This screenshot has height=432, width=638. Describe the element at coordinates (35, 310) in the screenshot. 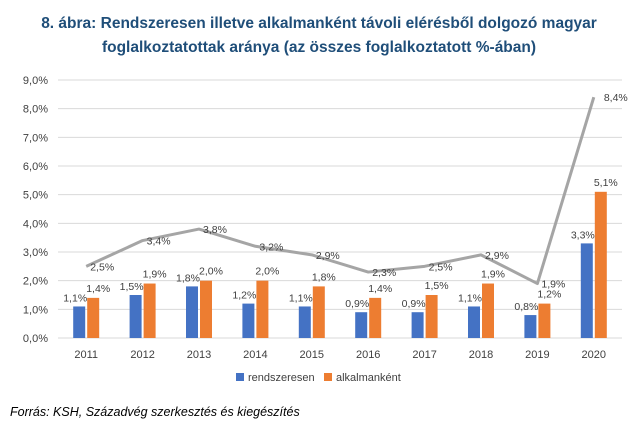

I see `y-tick-label: 1,0%` at that location.